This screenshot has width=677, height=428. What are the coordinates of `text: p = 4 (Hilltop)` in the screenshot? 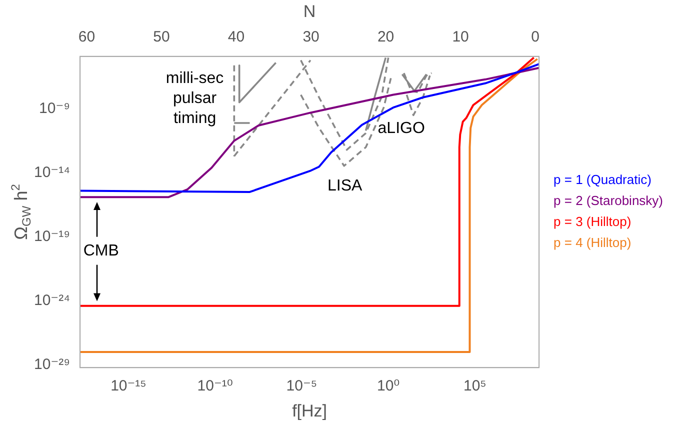 It's located at (593, 242).